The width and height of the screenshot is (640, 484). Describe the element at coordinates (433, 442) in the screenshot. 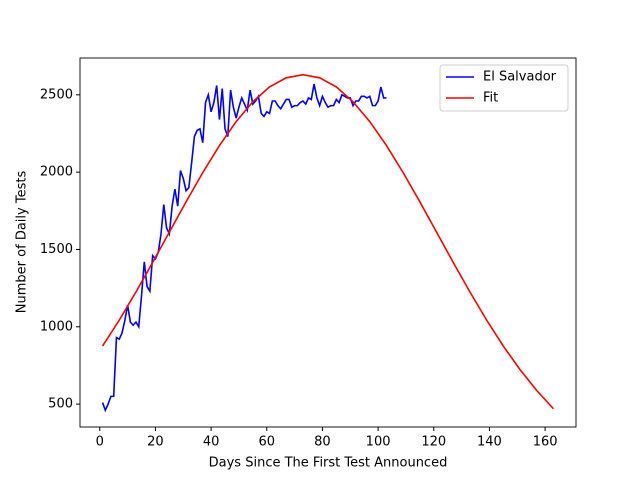

I see `x-tick-label: 120` at that location.